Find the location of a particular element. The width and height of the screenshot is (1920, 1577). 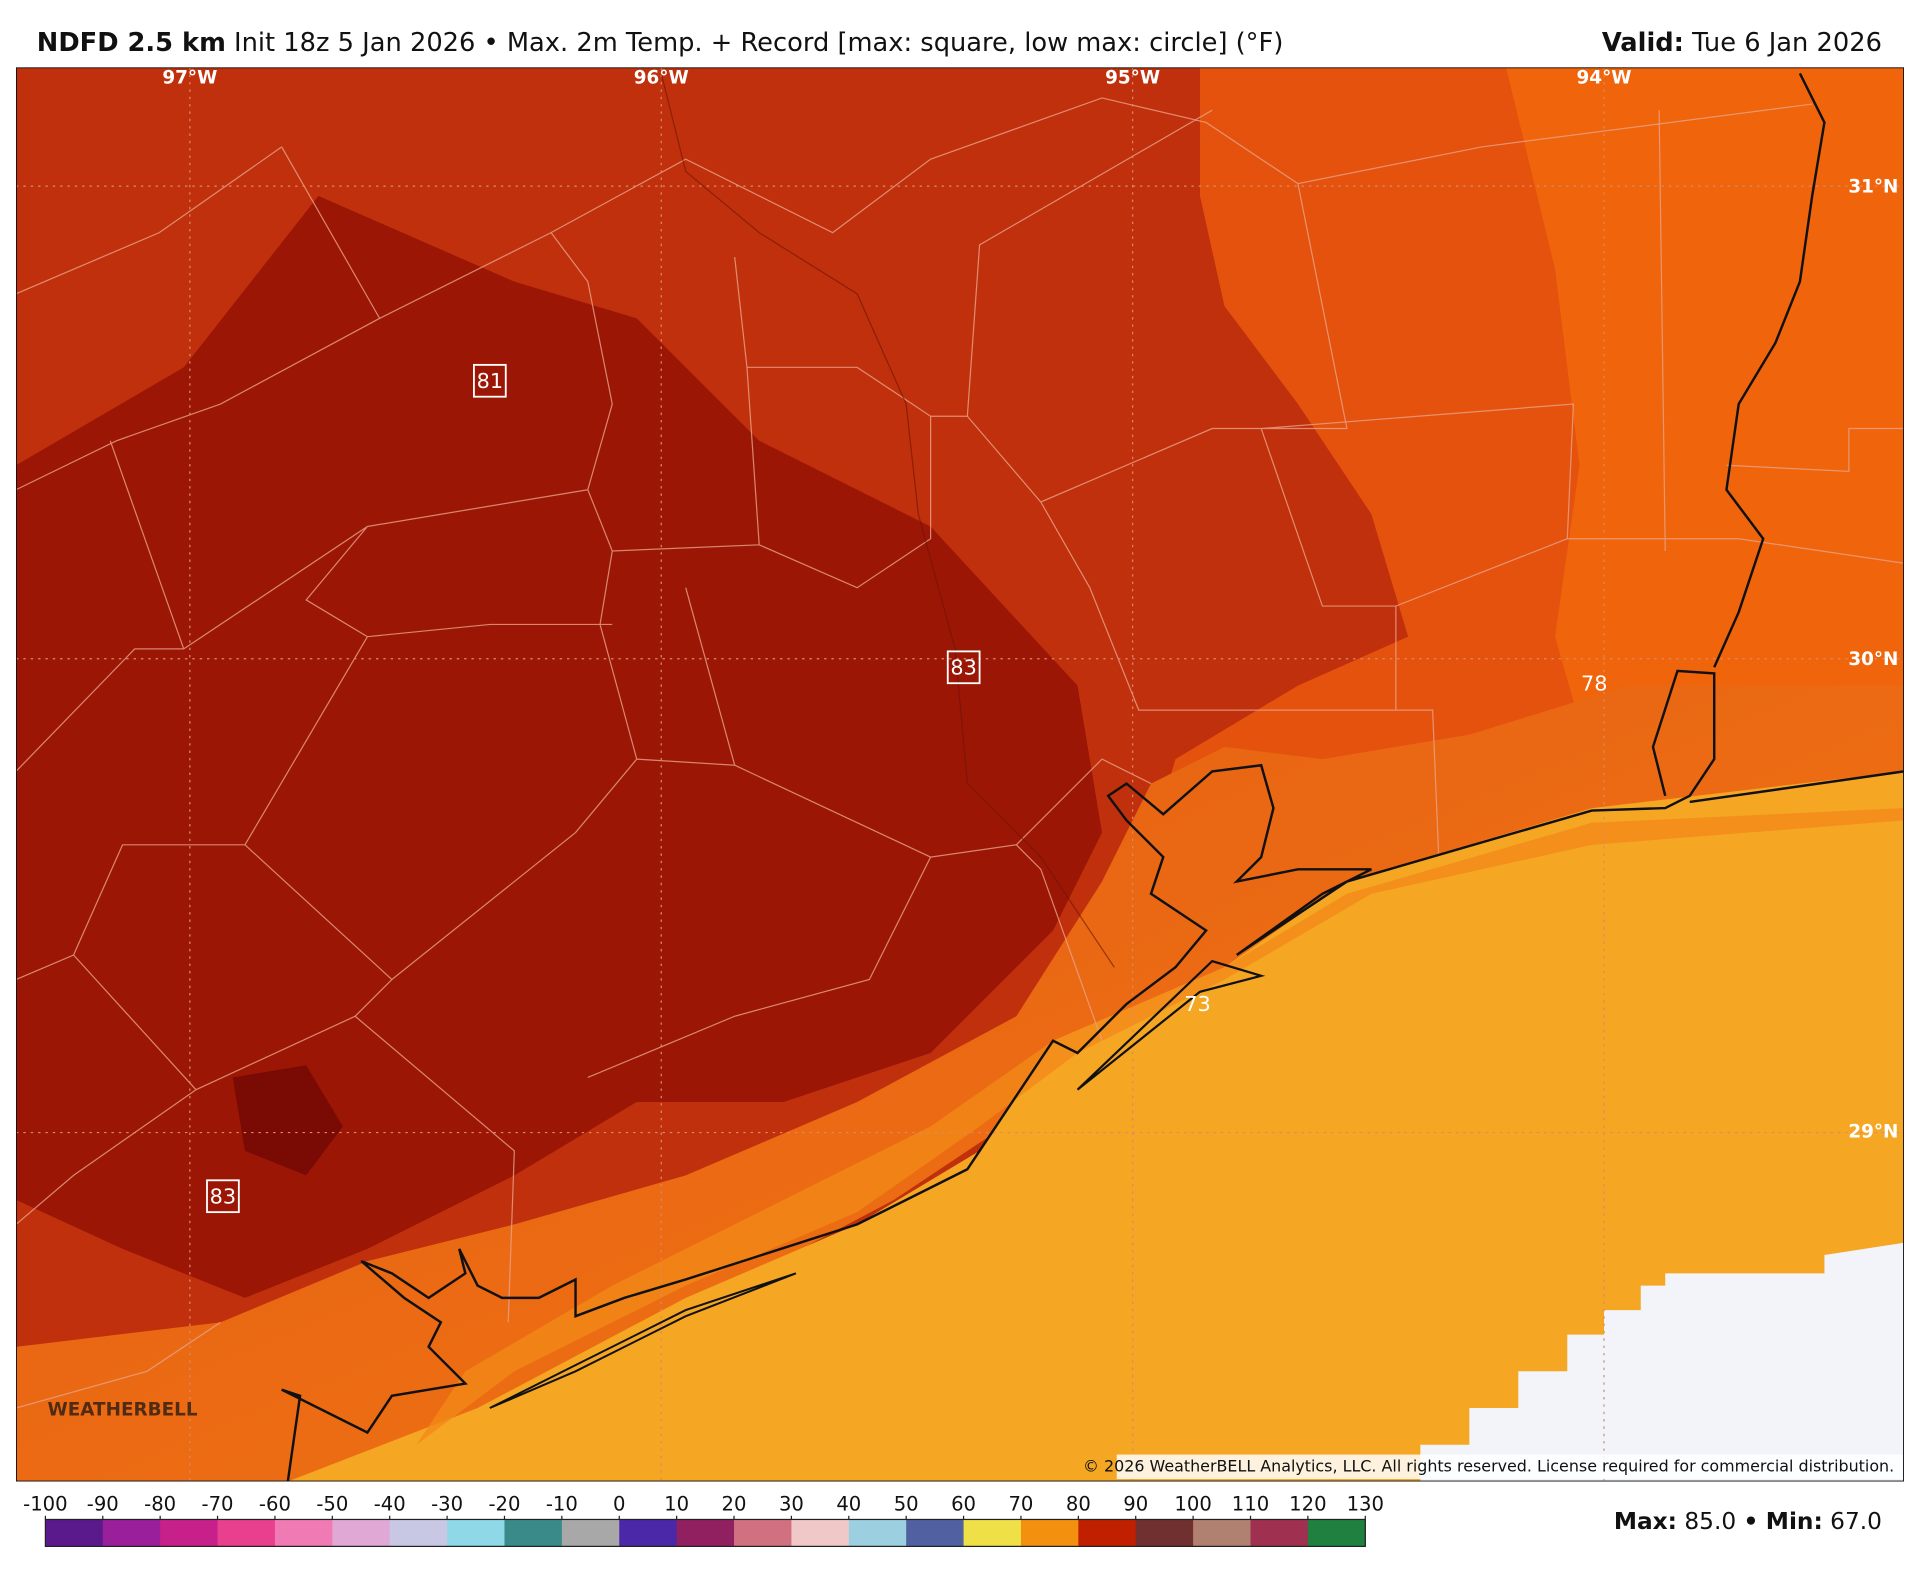

stats: Max: 85.0 • Min: 67.0 is located at coordinates (1748, 1520).